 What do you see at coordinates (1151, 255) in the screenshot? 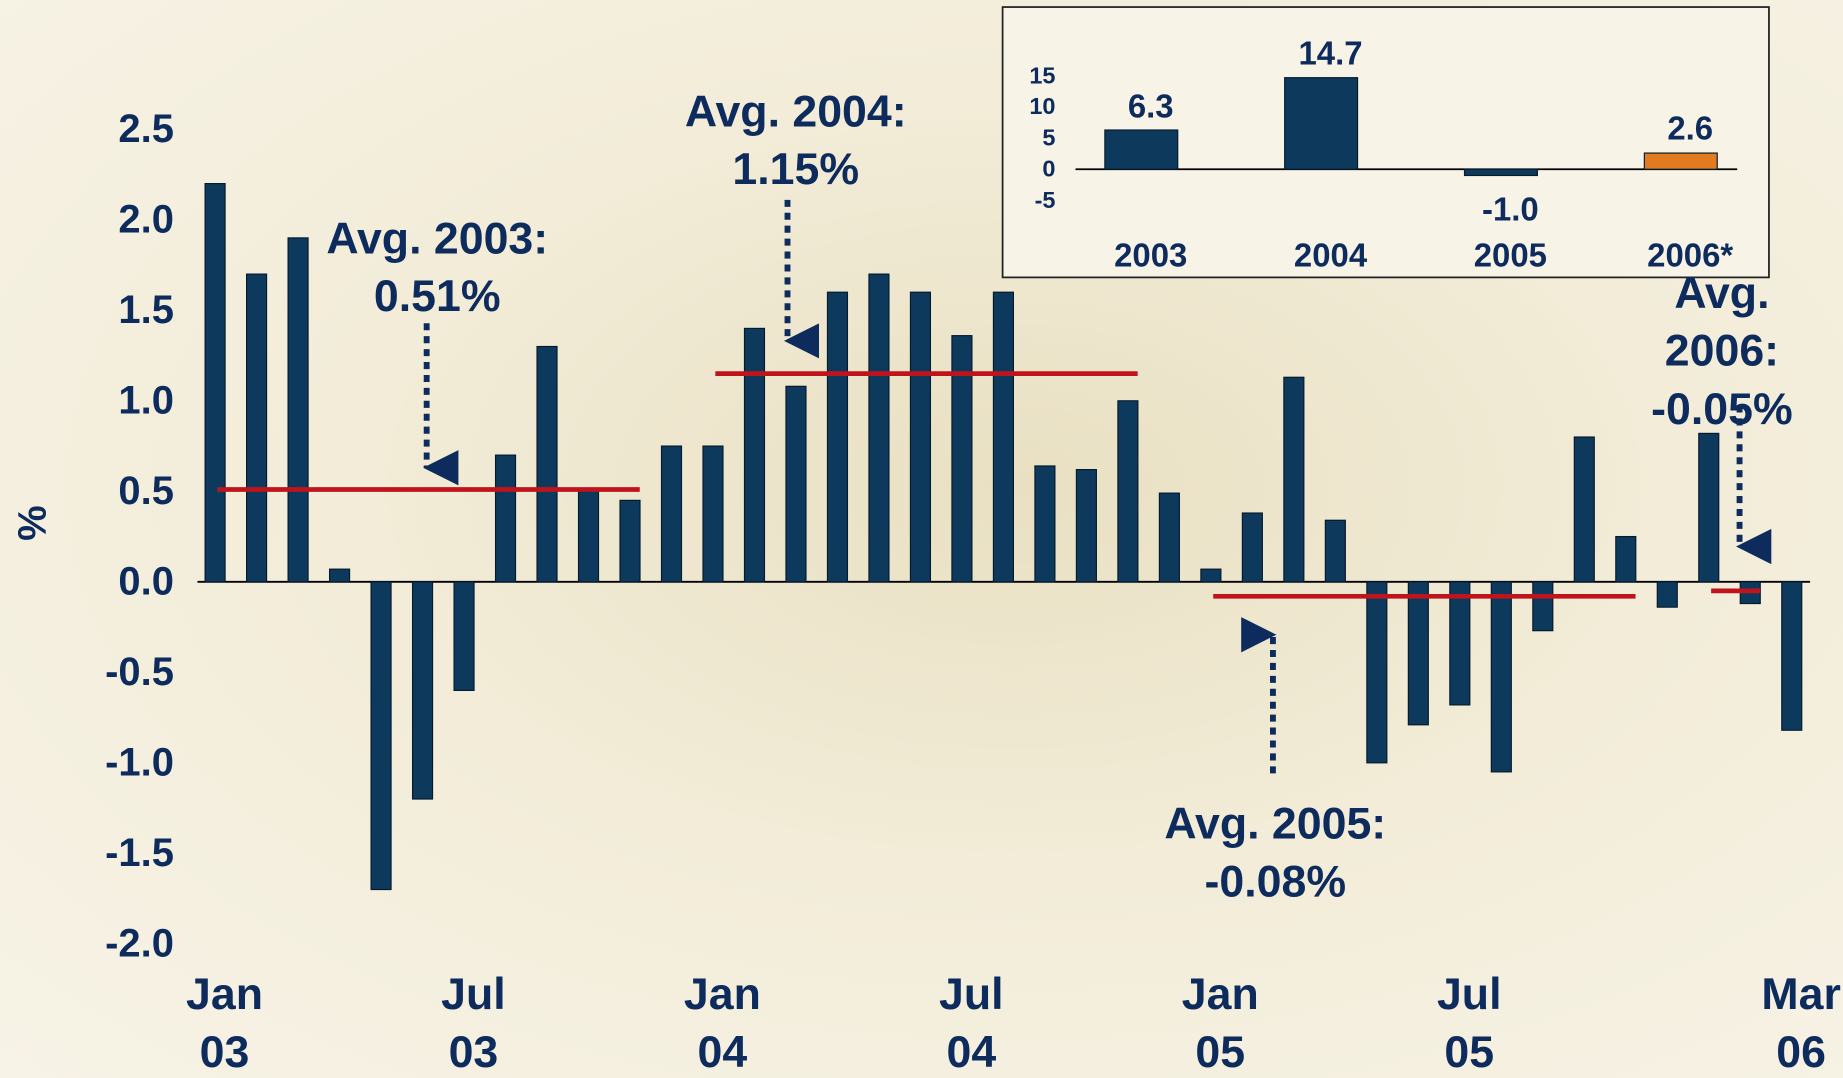
I see `inset-x-tick-label: 2003` at bounding box center [1151, 255].